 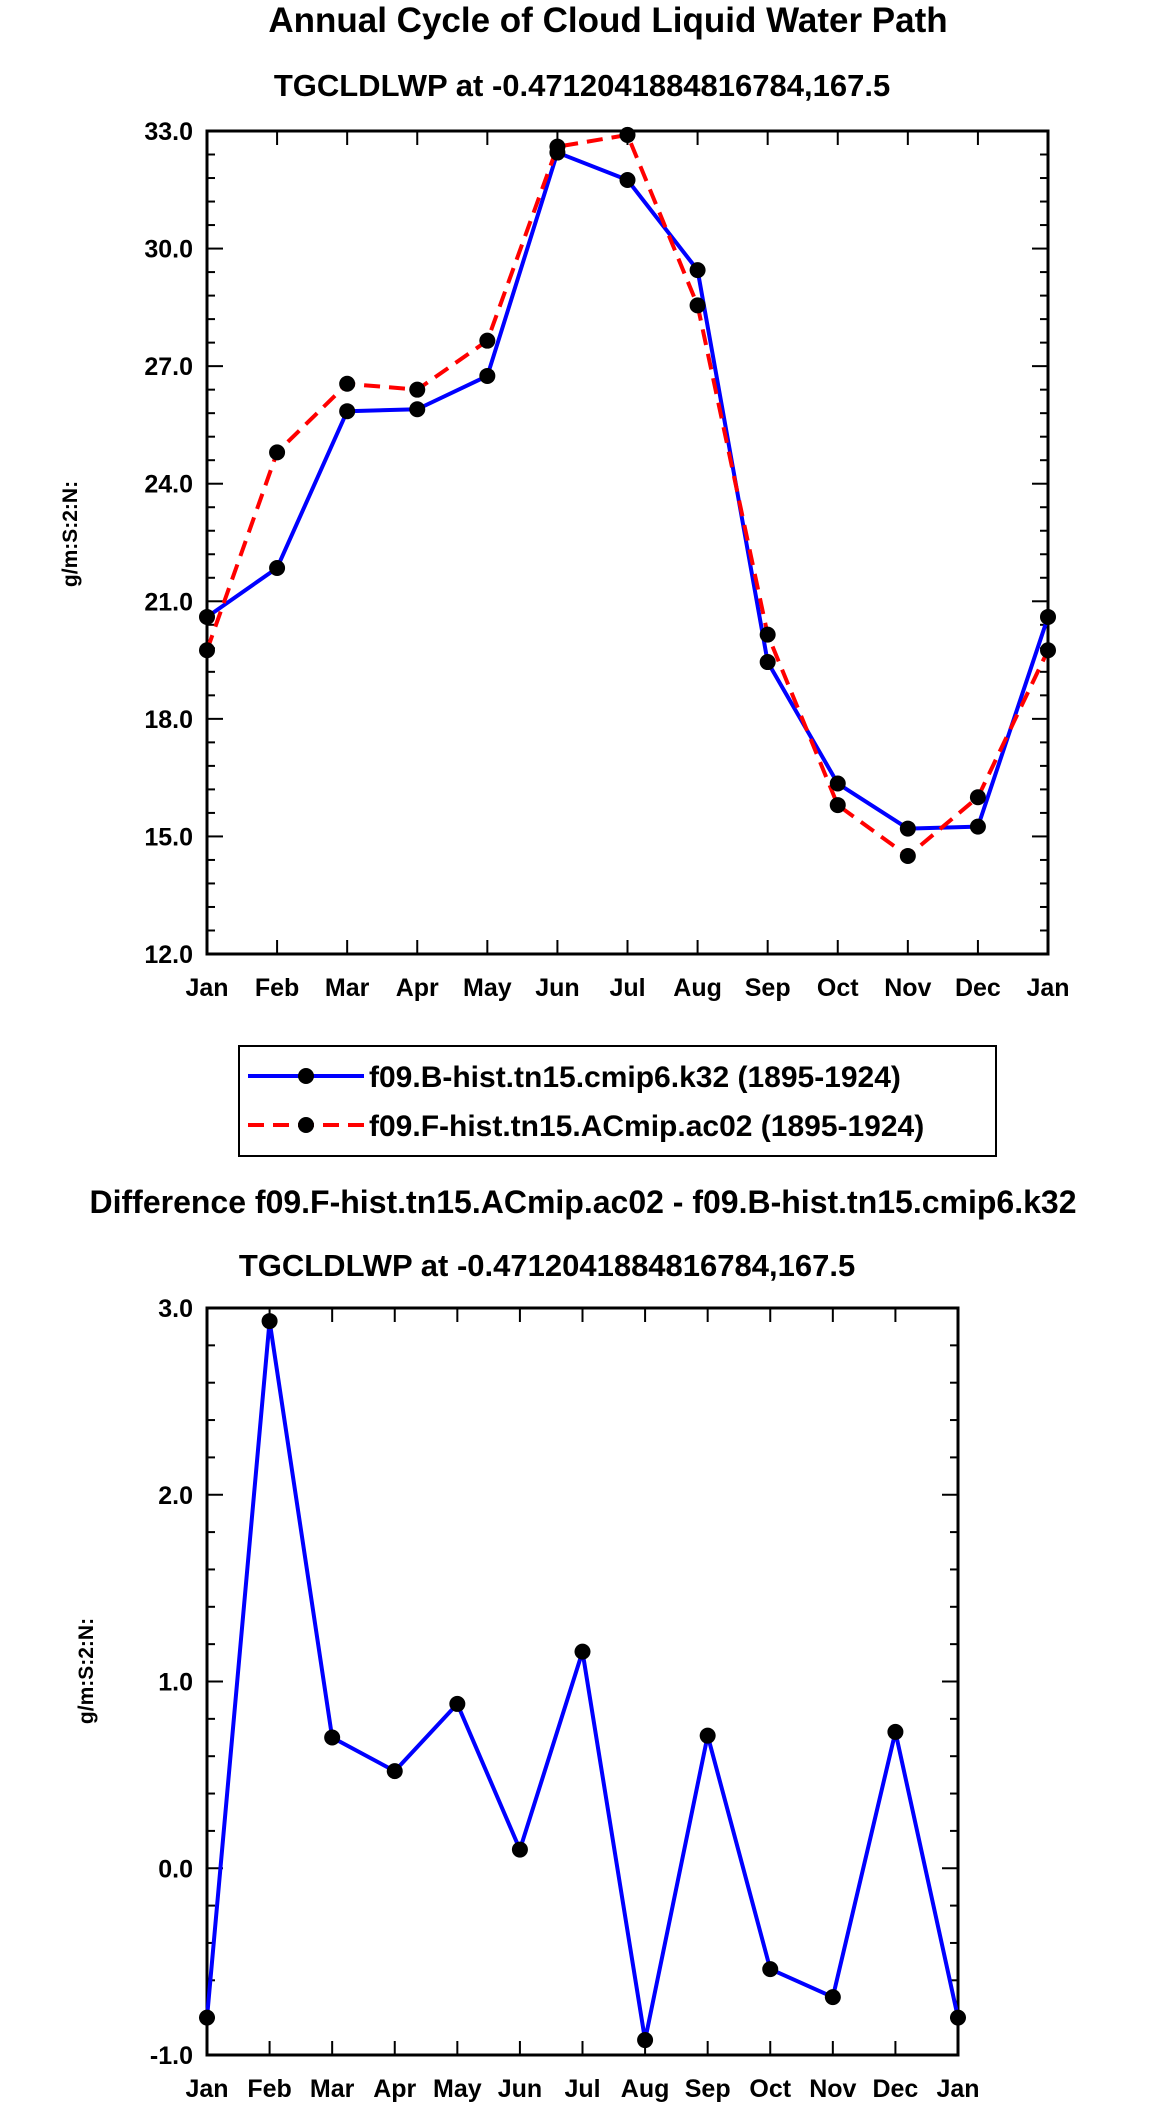 What do you see at coordinates (708, 2089) in the screenshot?
I see `chart2-x-tick-label: Sep` at bounding box center [708, 2089].